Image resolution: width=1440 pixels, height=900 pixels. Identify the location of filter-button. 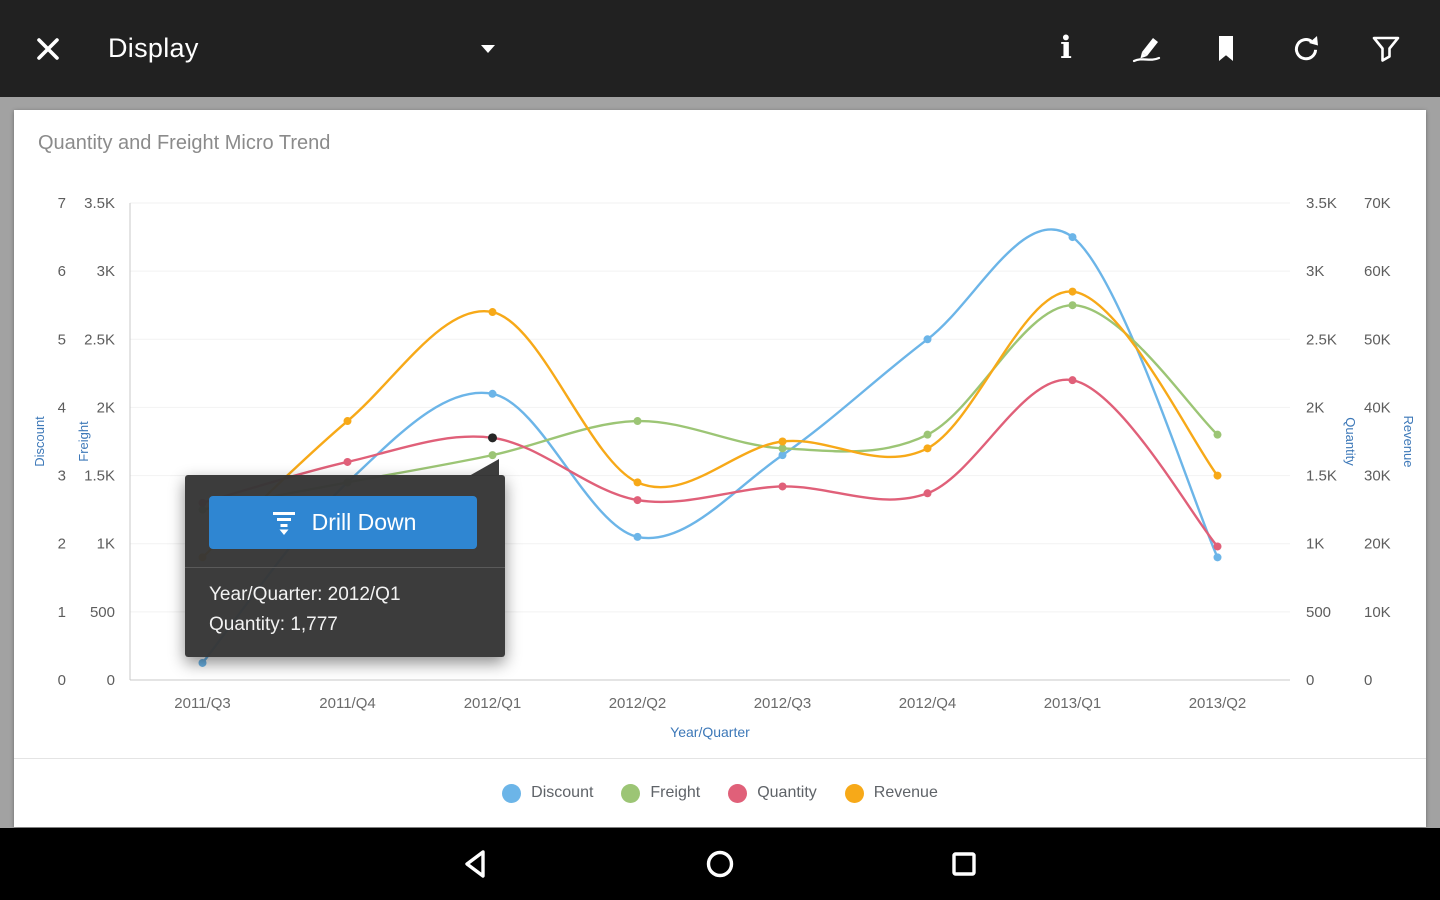
(1386, 49).